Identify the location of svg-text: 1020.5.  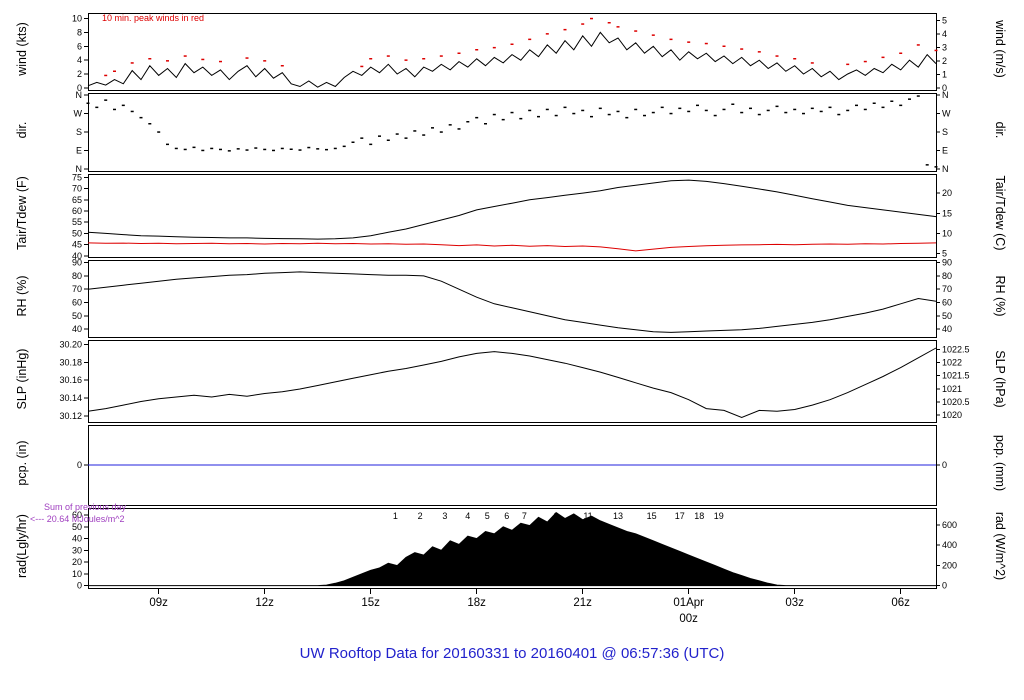
(956, 402).